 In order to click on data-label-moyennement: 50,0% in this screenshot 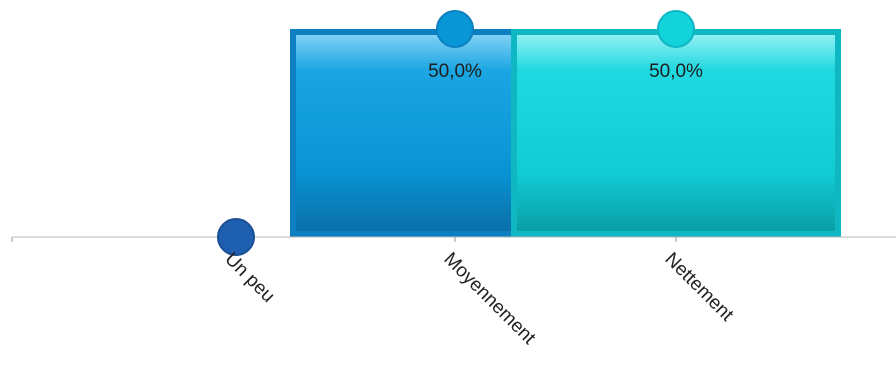, I will do `click(455, 71)`.